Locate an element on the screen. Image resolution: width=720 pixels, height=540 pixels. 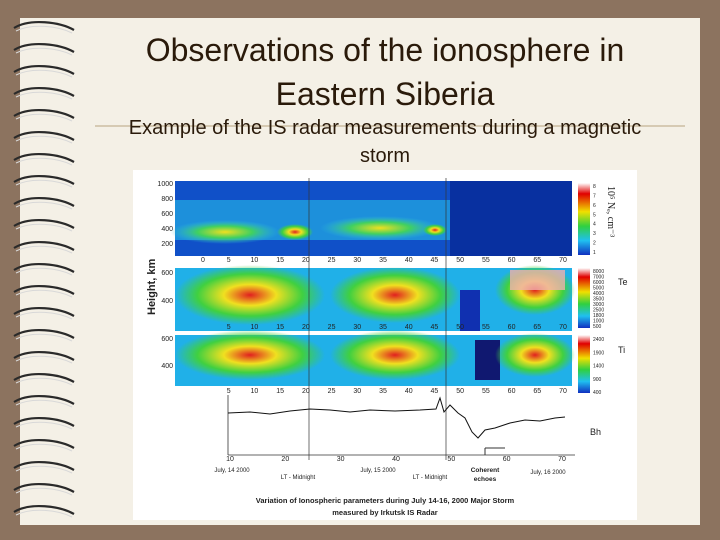
panel-label: Bh is located at coordinates (595, 432).